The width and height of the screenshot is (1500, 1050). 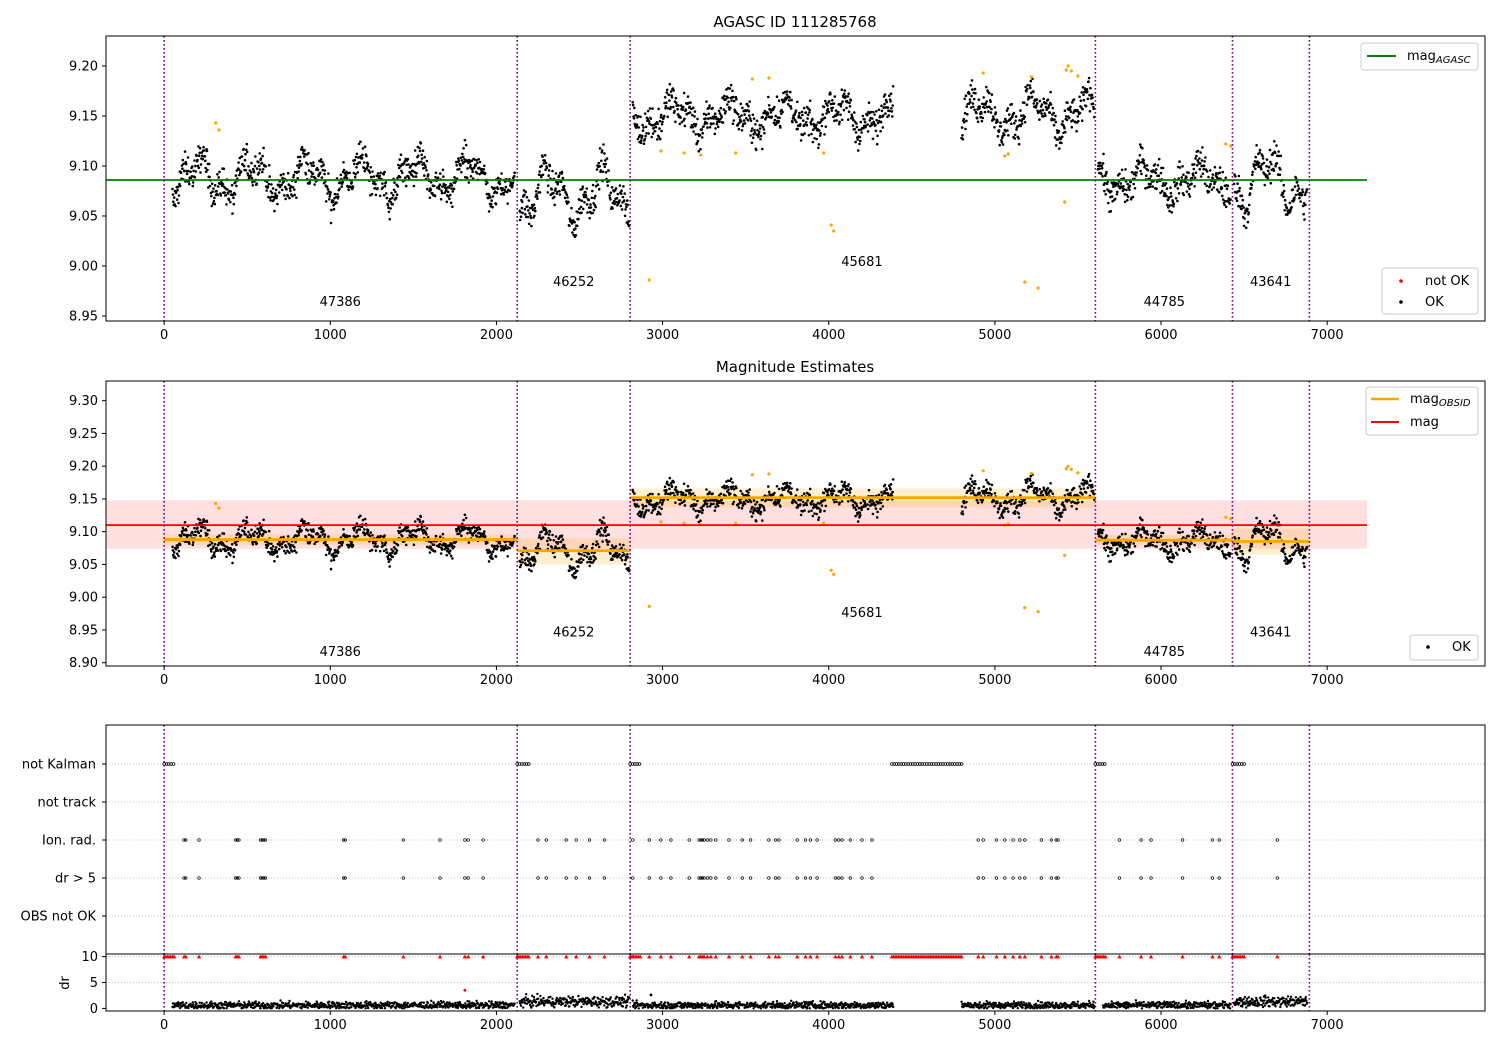 What do you see at coordinates (1447, 281) in the screenshot?
I see `legend-not-ok-label: not OK` at bounding box center [1447, 281].